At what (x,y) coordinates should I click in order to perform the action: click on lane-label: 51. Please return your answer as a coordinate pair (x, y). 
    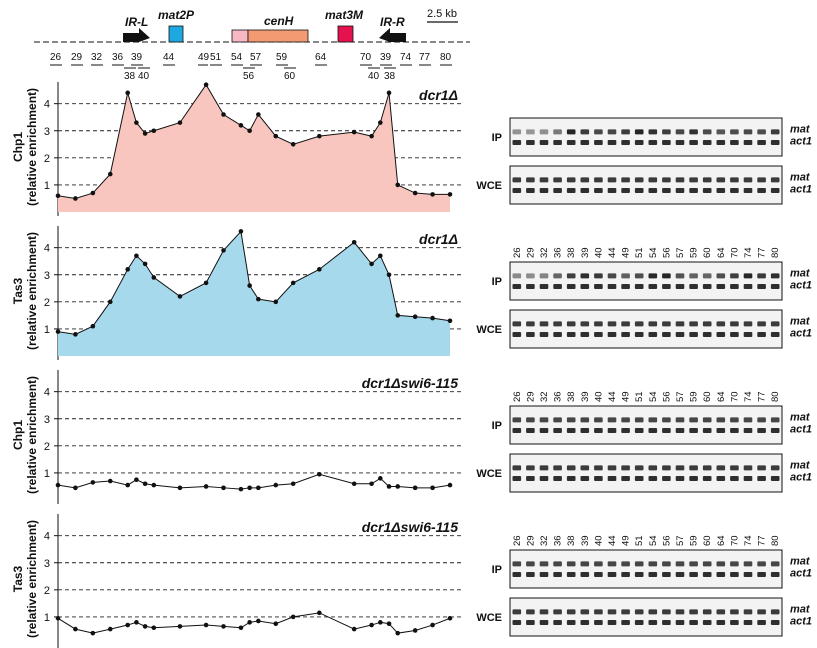
    Looking at the image, I should click on (639, 540).